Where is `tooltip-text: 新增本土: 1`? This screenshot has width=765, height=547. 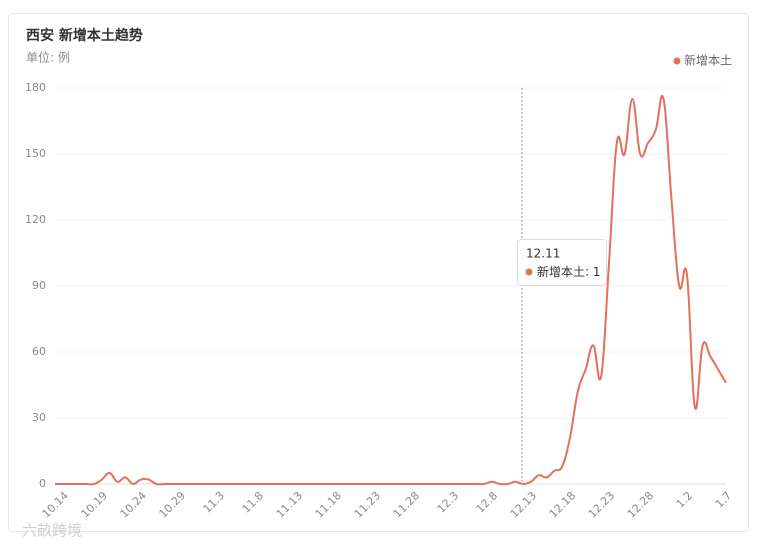
tooltip-text: 新增本土: 1 is located at coordinates (569, 271).